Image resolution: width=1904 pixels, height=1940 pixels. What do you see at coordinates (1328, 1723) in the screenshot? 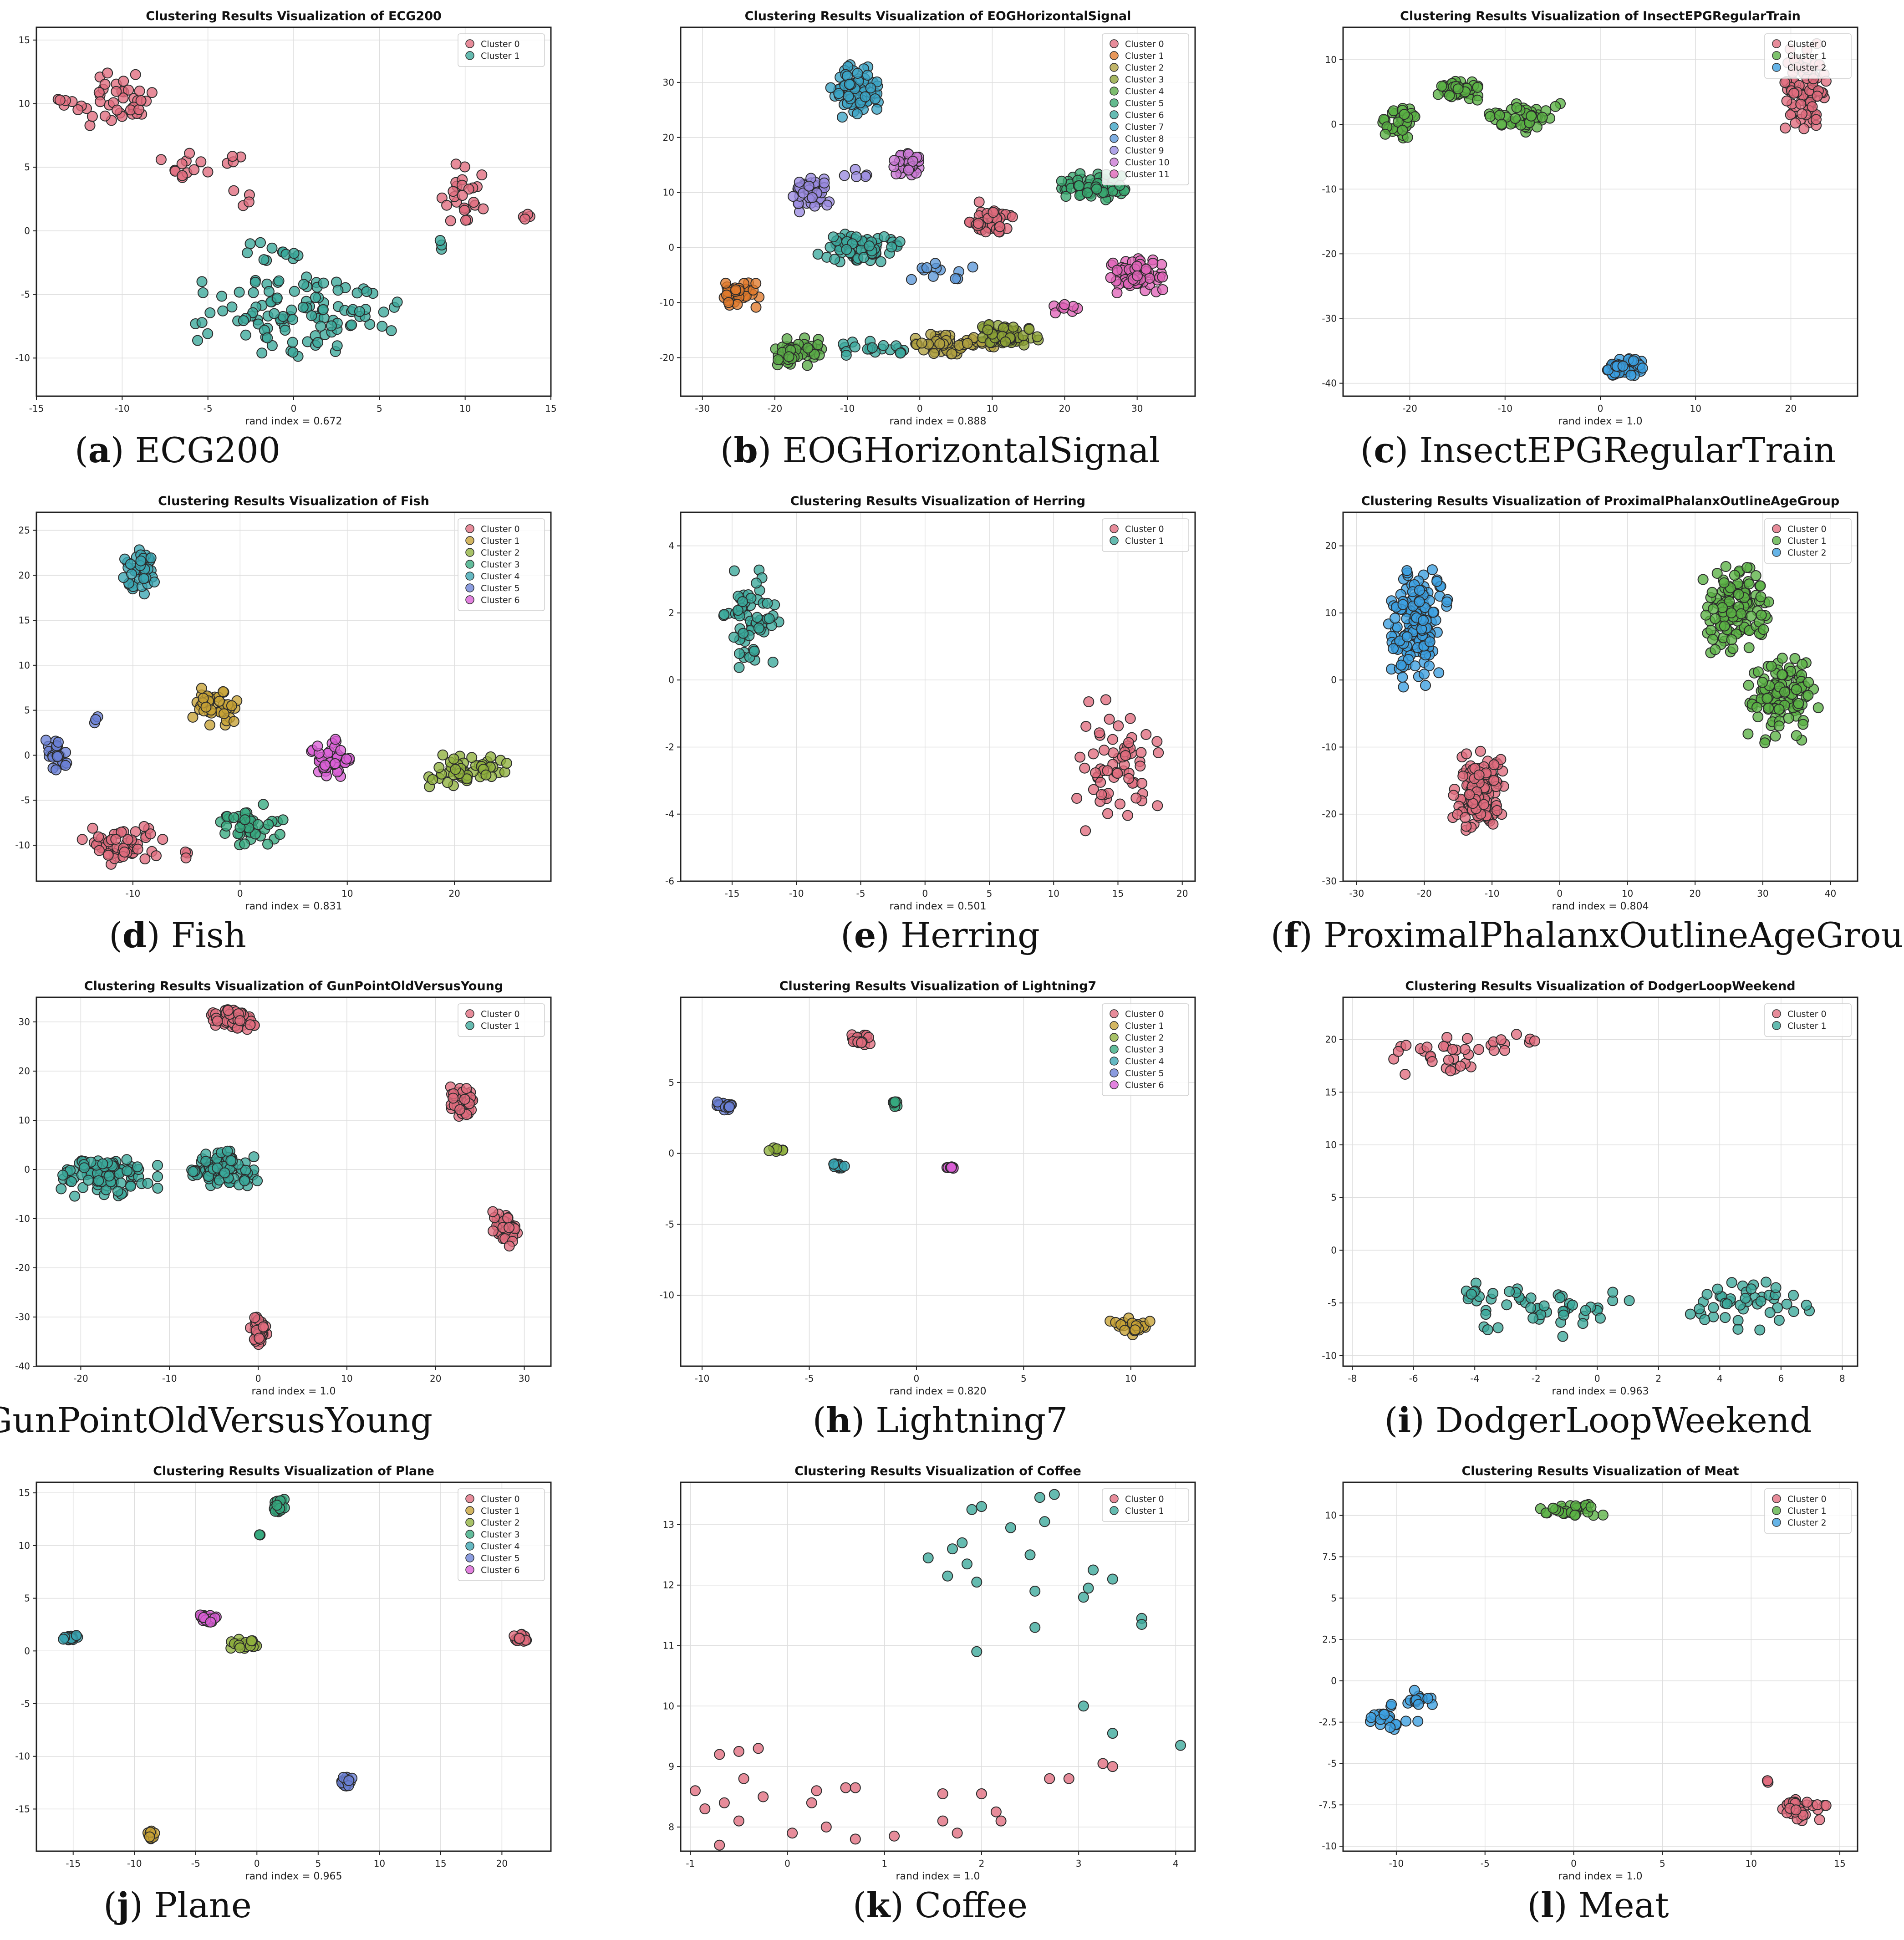
I see `y-tick-label: -2.5` at bounding box center [1328, 1723].